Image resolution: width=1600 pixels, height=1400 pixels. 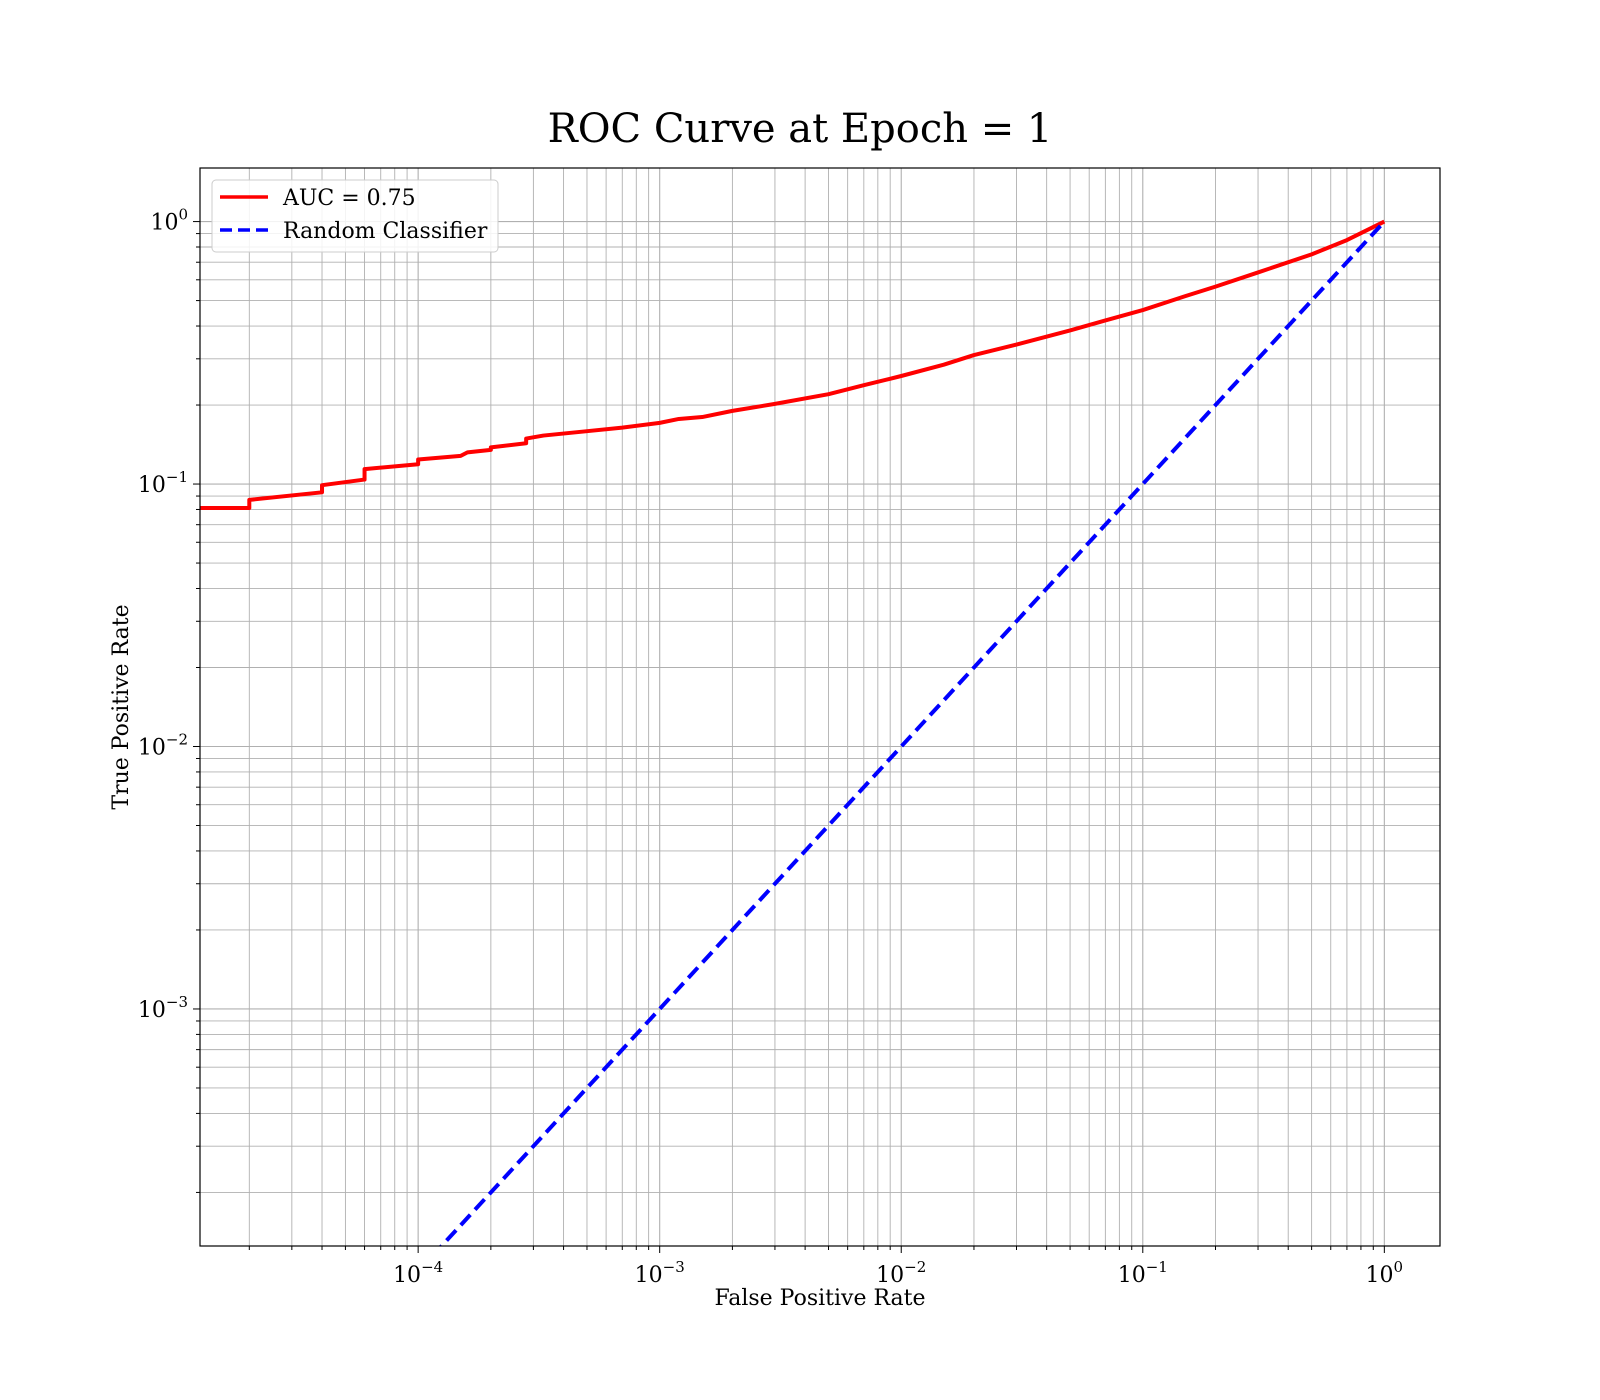 What do you see at coordinates (901, 1273) in the screenshot?
I see `x-tick-label: 10⁻²` at bounding box center [901, 1273].